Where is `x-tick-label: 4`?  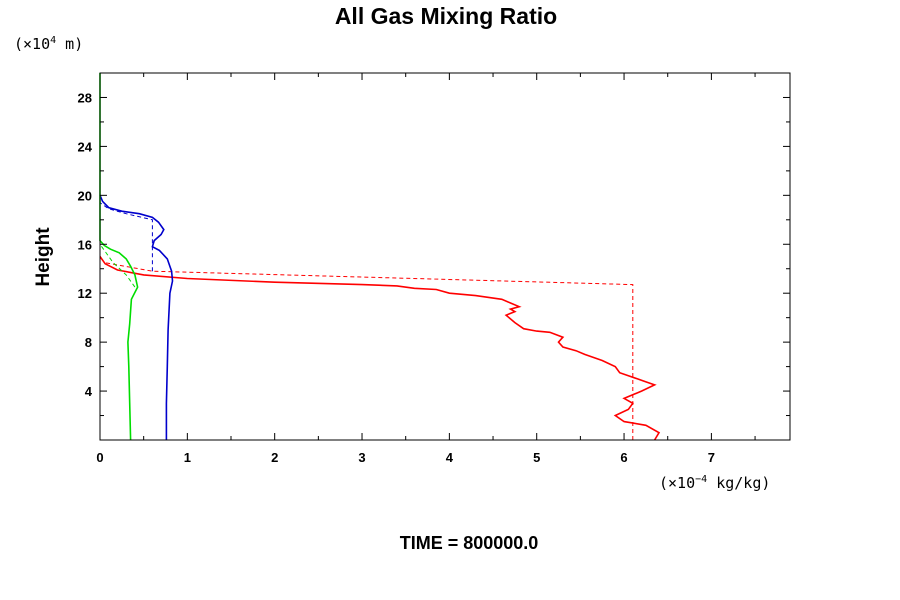
x-tick-label: 4 is located at coordinates (450, 457).